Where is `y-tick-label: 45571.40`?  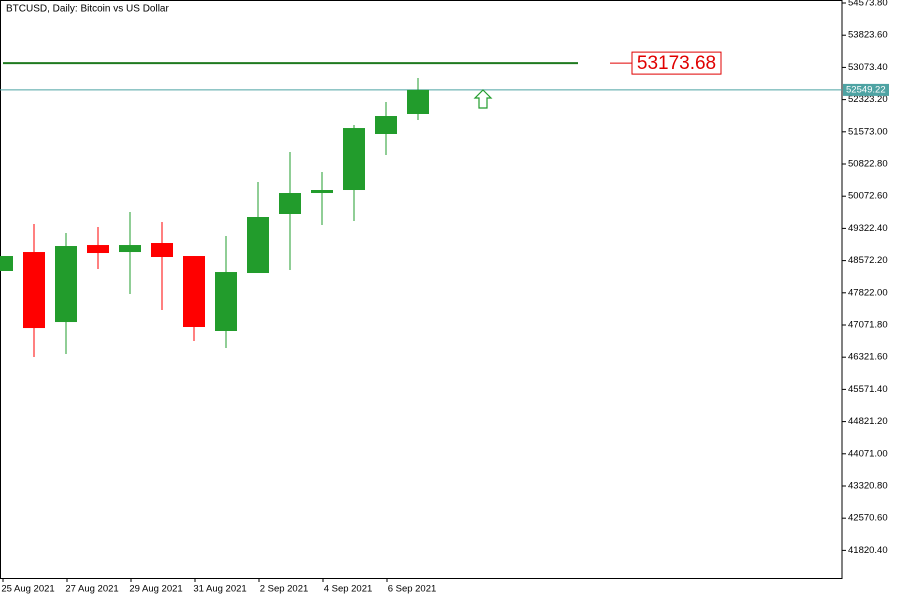 y-tick-label: 45571.40 is located at coordinates (868, 389).